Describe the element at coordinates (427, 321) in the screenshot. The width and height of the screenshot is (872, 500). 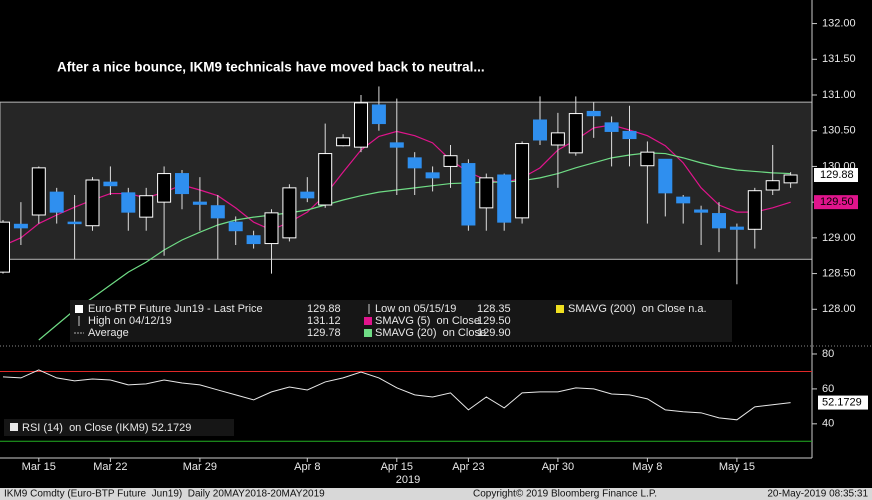
I see `legend-label: SMAVG (5) on Close` at that location.